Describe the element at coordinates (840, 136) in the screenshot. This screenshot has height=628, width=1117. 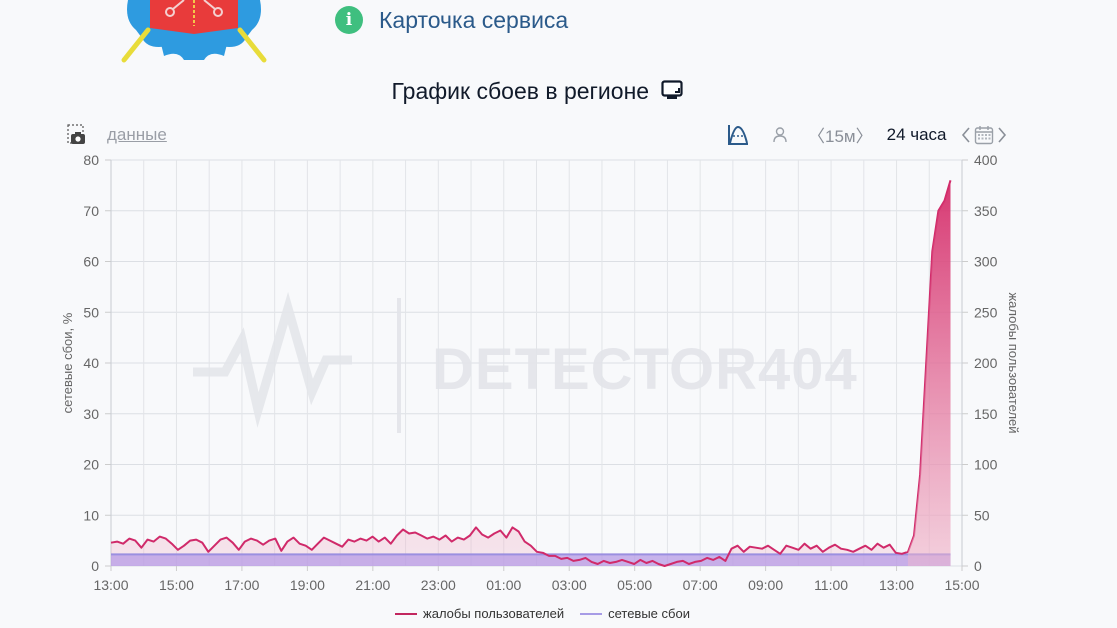
I see `interval-selector: 〈15м〉` at that location.